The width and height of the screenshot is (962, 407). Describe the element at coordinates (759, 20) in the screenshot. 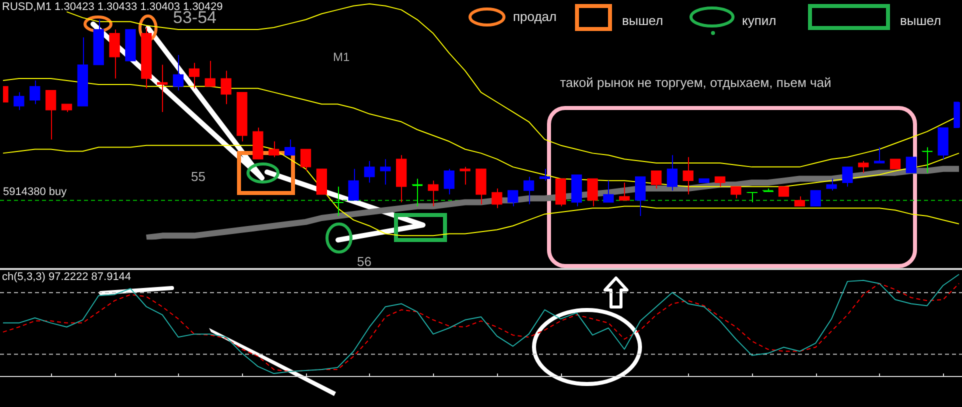

I see `annotation: купил` at that location.